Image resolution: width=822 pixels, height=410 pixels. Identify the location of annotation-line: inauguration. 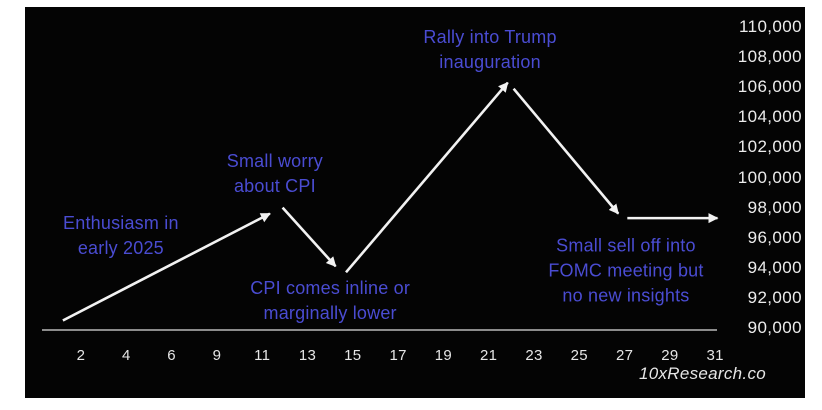
(490, 61).